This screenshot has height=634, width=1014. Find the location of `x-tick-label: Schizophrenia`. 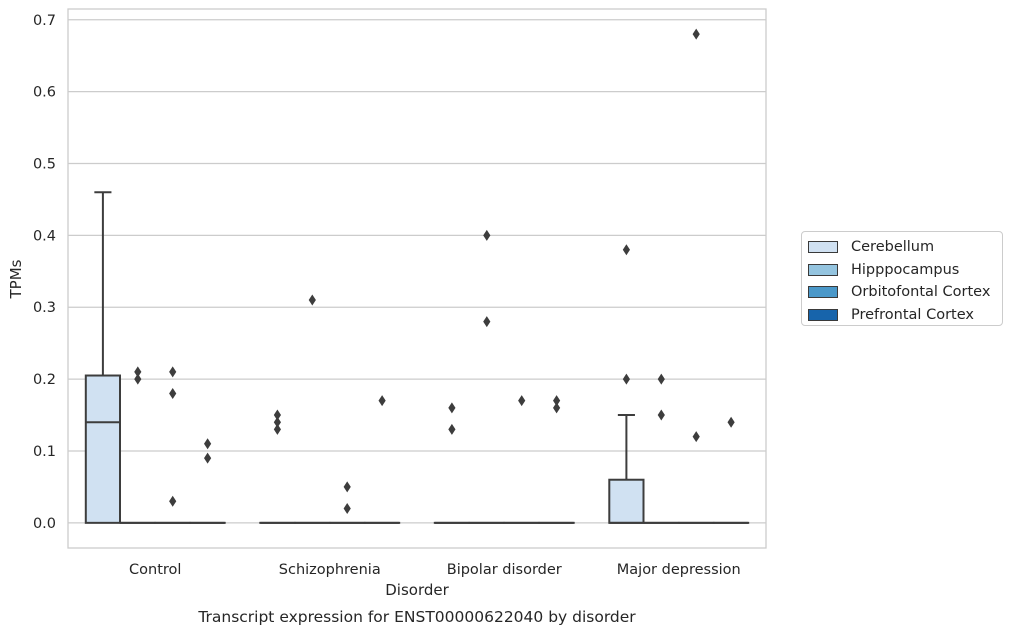

x-tick-label: Schizophrenia is located at coordinates (330, 570).